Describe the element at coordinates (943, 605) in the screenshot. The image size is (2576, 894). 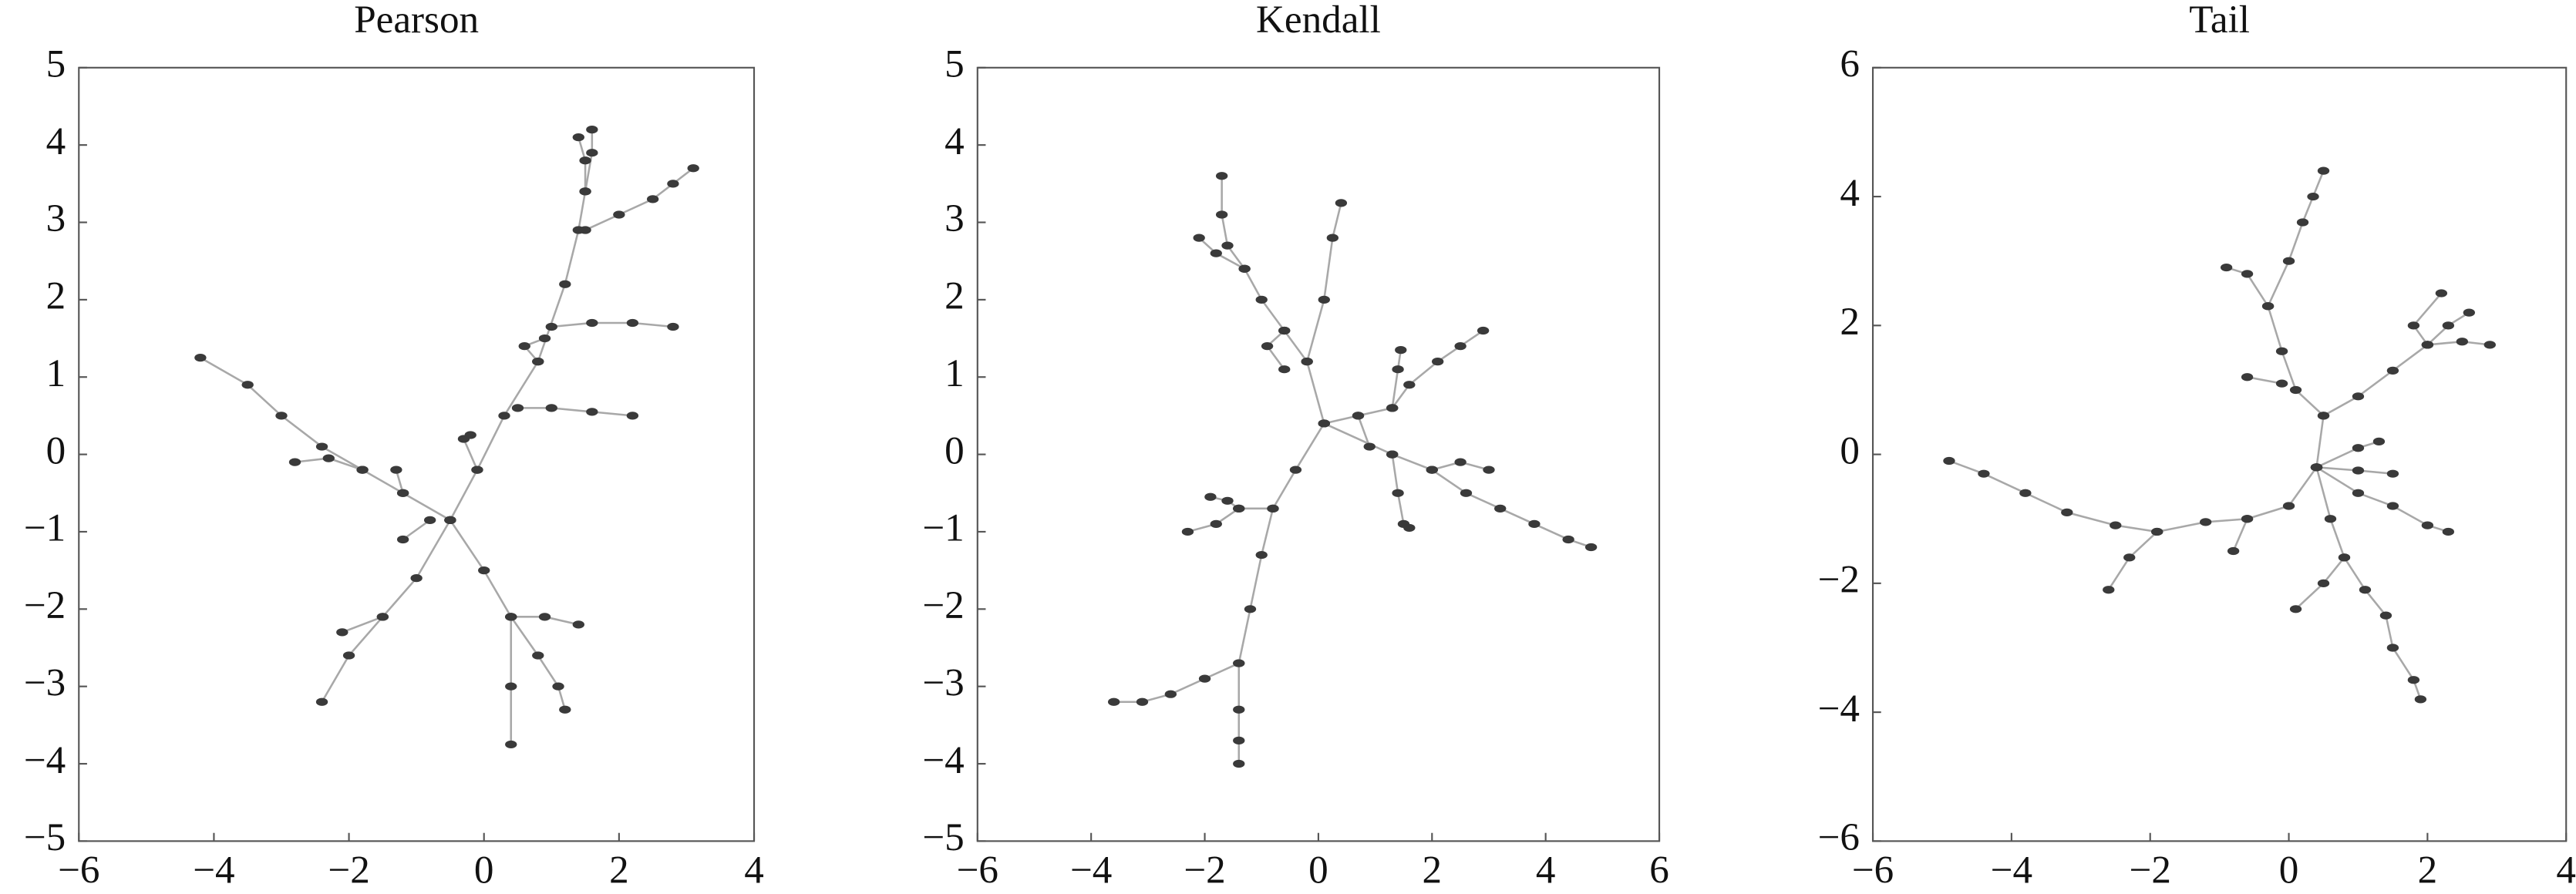
I see `y-tick-label: −2` at that location.